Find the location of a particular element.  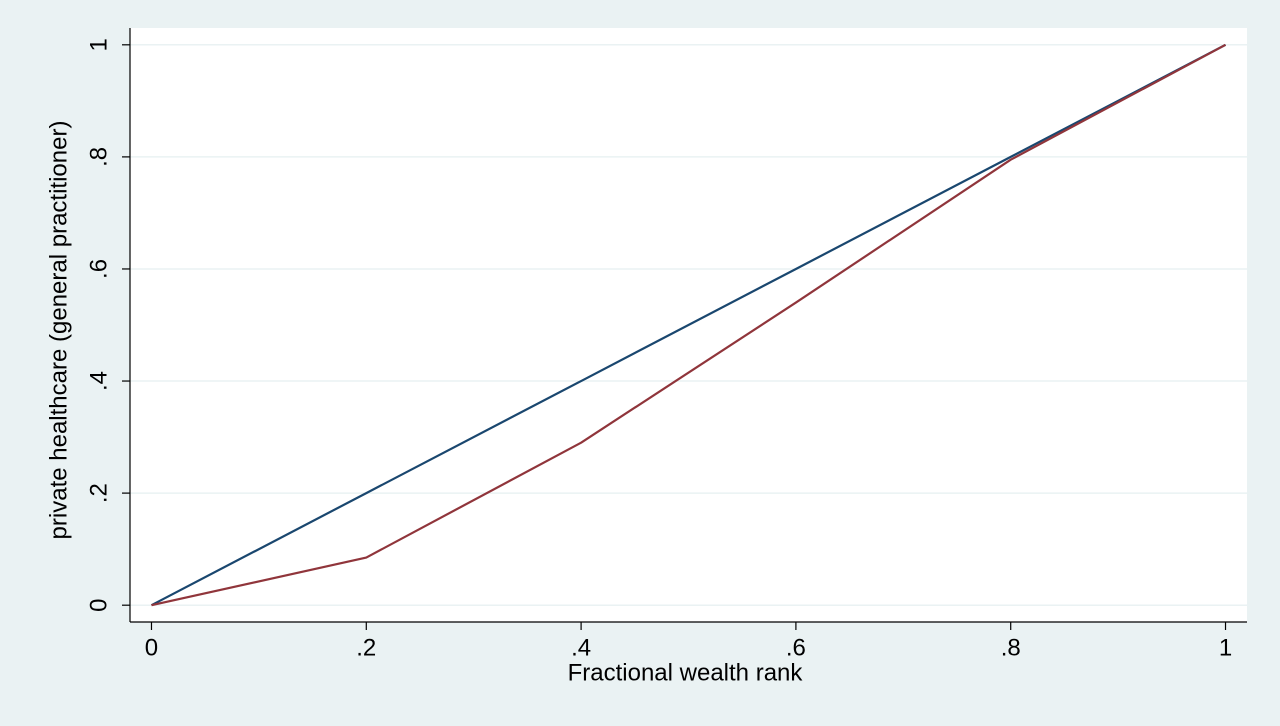

x-tick-label: 0 is located at coordinates (151, 647).